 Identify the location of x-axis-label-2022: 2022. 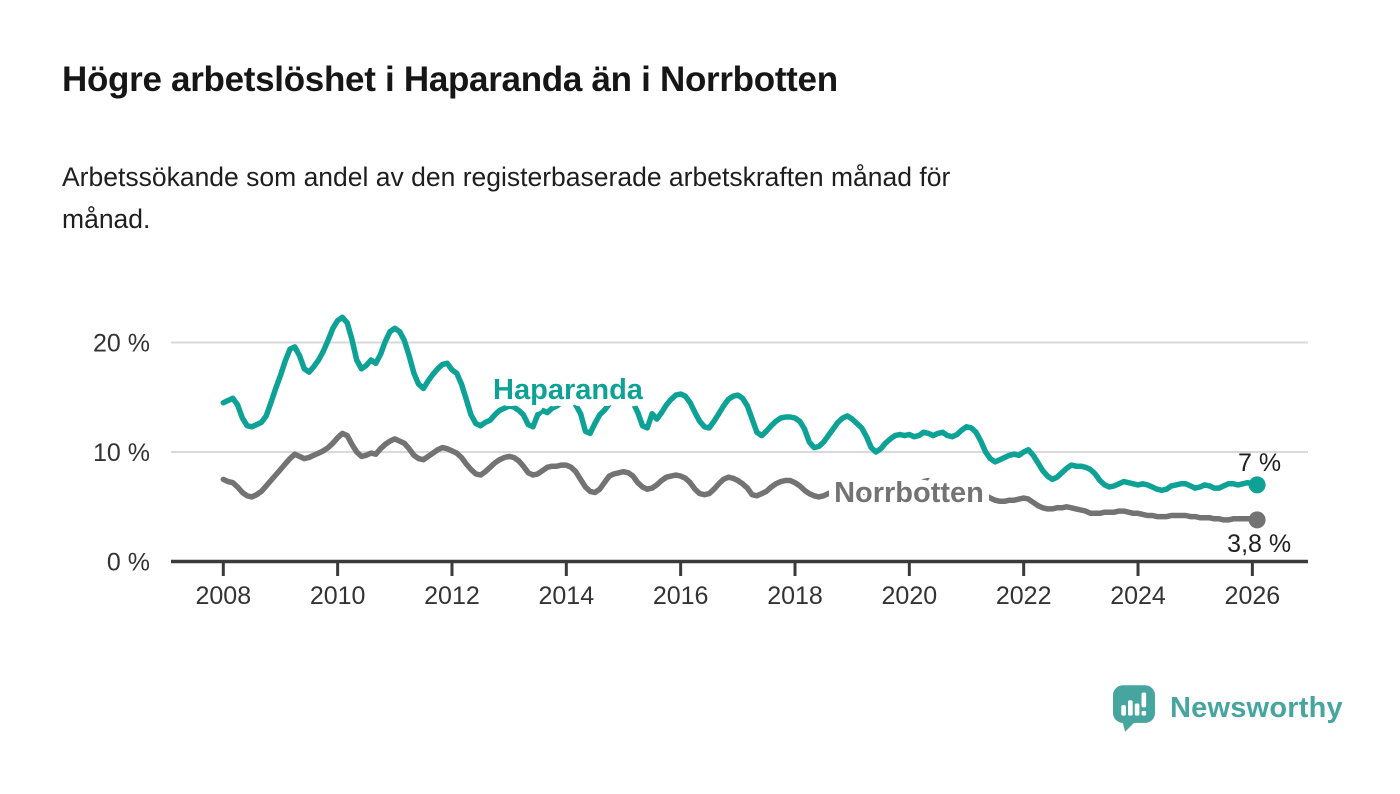
(1024, 596).